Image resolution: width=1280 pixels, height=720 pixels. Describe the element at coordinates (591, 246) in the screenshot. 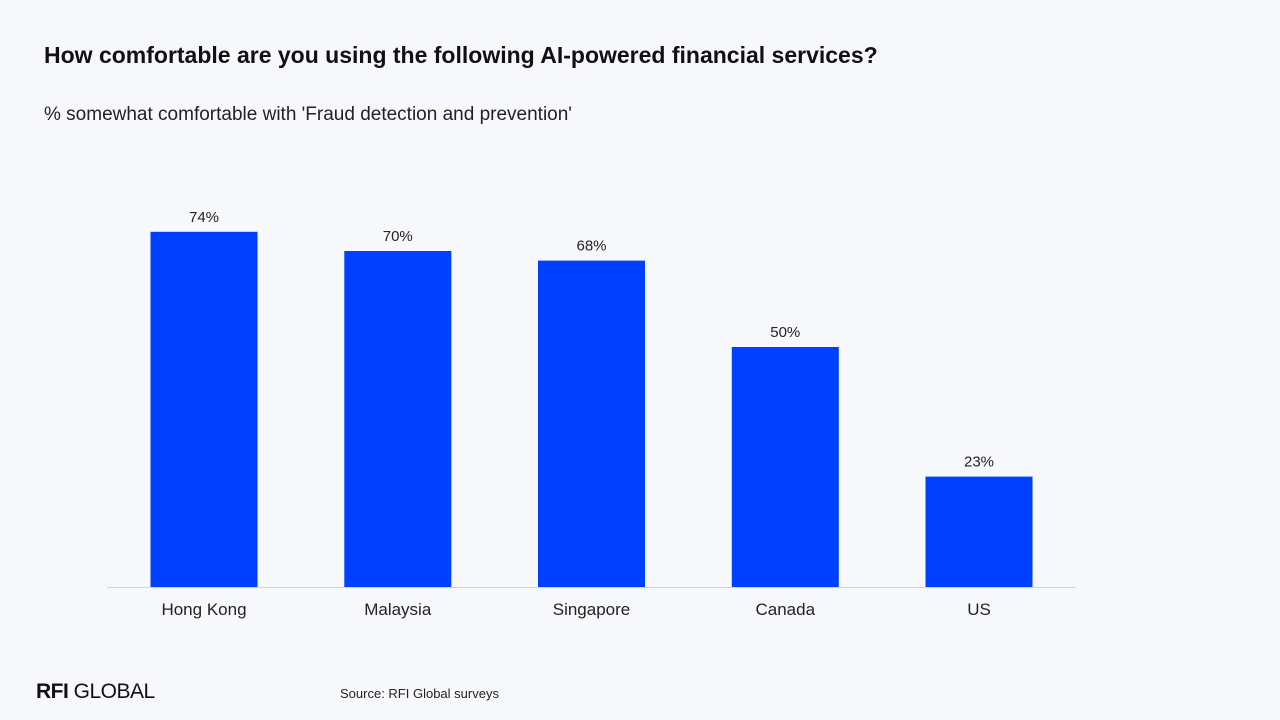

I see `data-label-singapore: 68%` at that location.